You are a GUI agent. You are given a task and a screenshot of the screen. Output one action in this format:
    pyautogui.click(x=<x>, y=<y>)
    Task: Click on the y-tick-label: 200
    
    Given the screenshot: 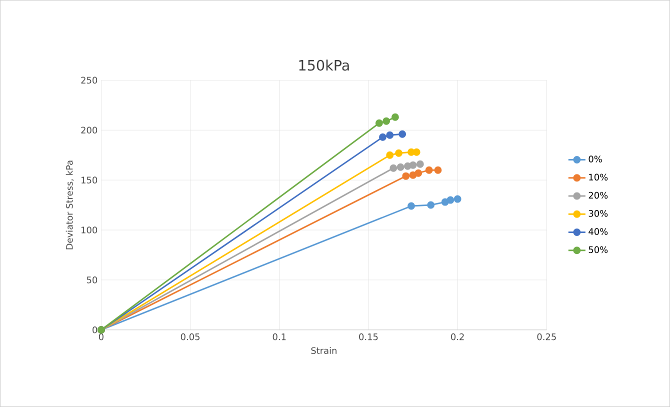 What is the action you would take?
    pyautogui.click(x=89, y=130)
    